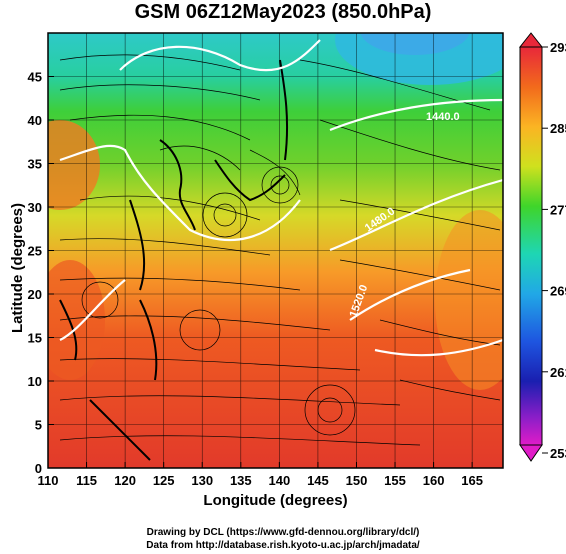  What do you see at coordinates (531, 453) in the screenshot?
I see `colorbar-bottom-arrow` at bounding box center [531, 453].